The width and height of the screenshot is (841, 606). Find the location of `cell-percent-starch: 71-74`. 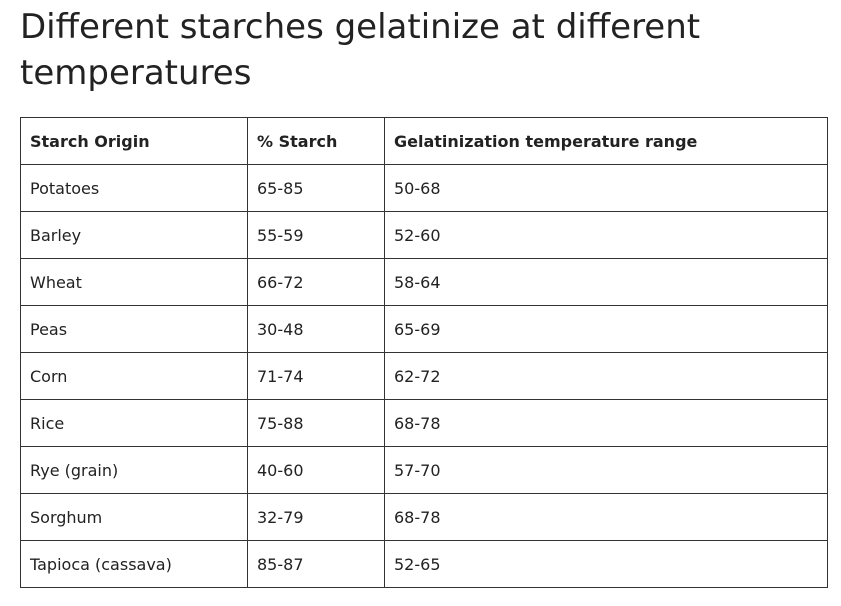

cell-percent-starch: 71-74 is located at coordinates (316, 376).